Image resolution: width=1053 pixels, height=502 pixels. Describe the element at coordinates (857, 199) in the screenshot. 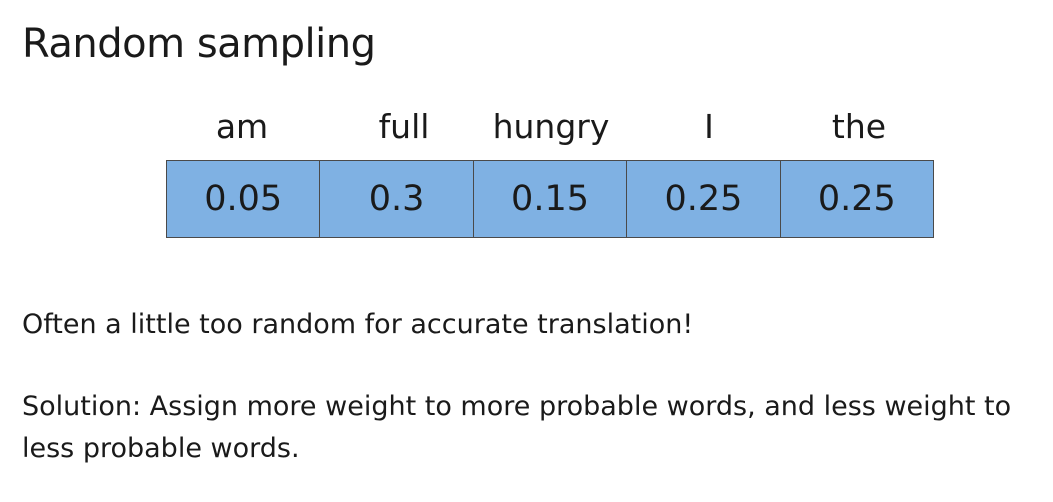

I see `probability-cell-the: 0.25` at that location.